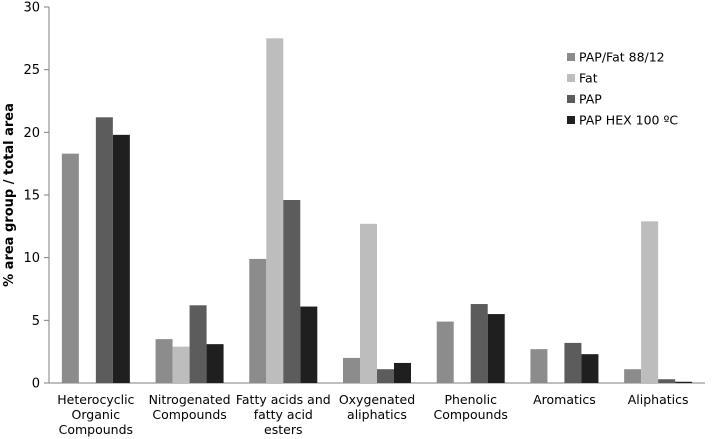 Image resolution: width=713 pixels, height=439 pixels. I want to click on category-label: Oxygenated, so click(377, 399).